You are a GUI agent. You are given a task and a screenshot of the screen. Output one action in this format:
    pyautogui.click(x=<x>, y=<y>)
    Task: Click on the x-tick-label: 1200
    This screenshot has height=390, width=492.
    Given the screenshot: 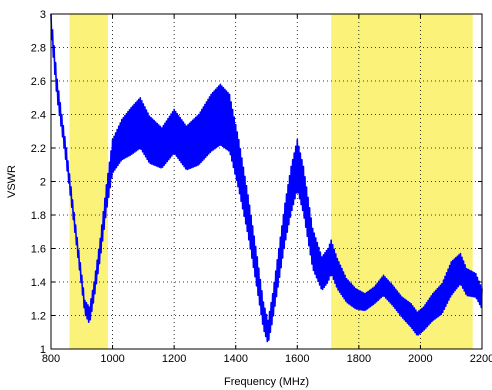 What is the action you would take?
    pyautogui.click(x=174, y=359)
    